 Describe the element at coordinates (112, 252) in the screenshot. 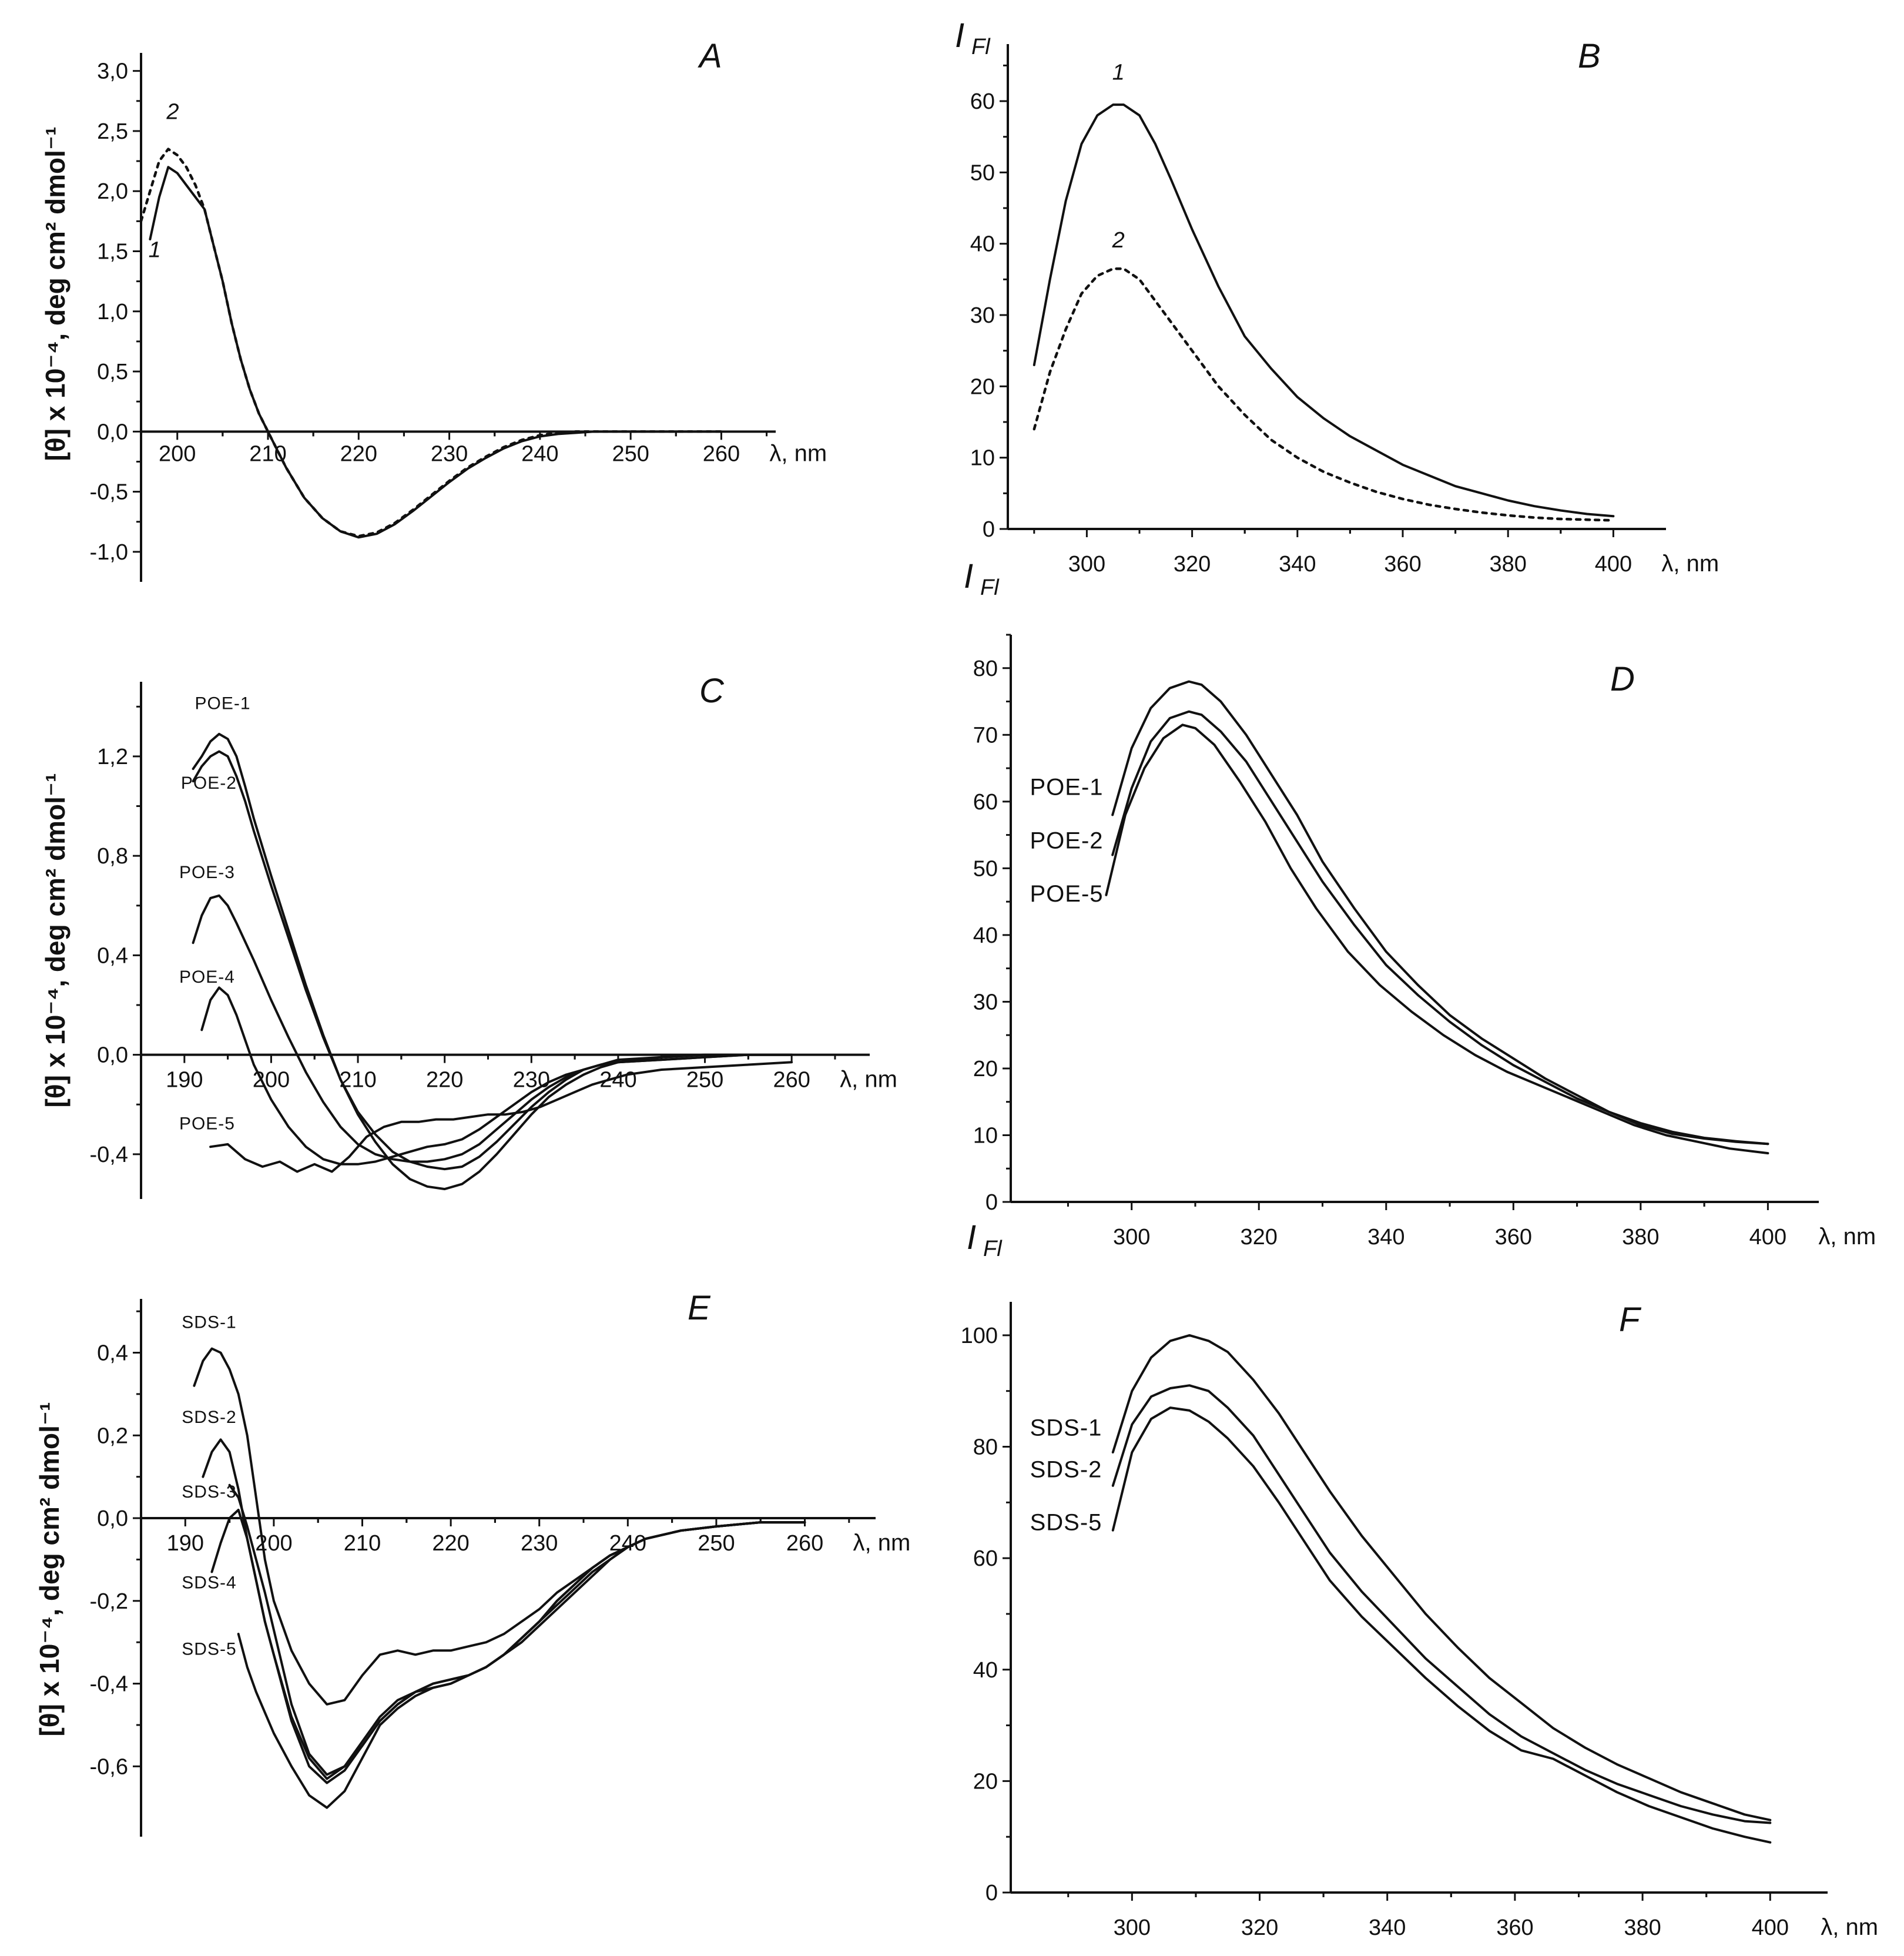

I see `y-tick-label: 1,5` at that location.